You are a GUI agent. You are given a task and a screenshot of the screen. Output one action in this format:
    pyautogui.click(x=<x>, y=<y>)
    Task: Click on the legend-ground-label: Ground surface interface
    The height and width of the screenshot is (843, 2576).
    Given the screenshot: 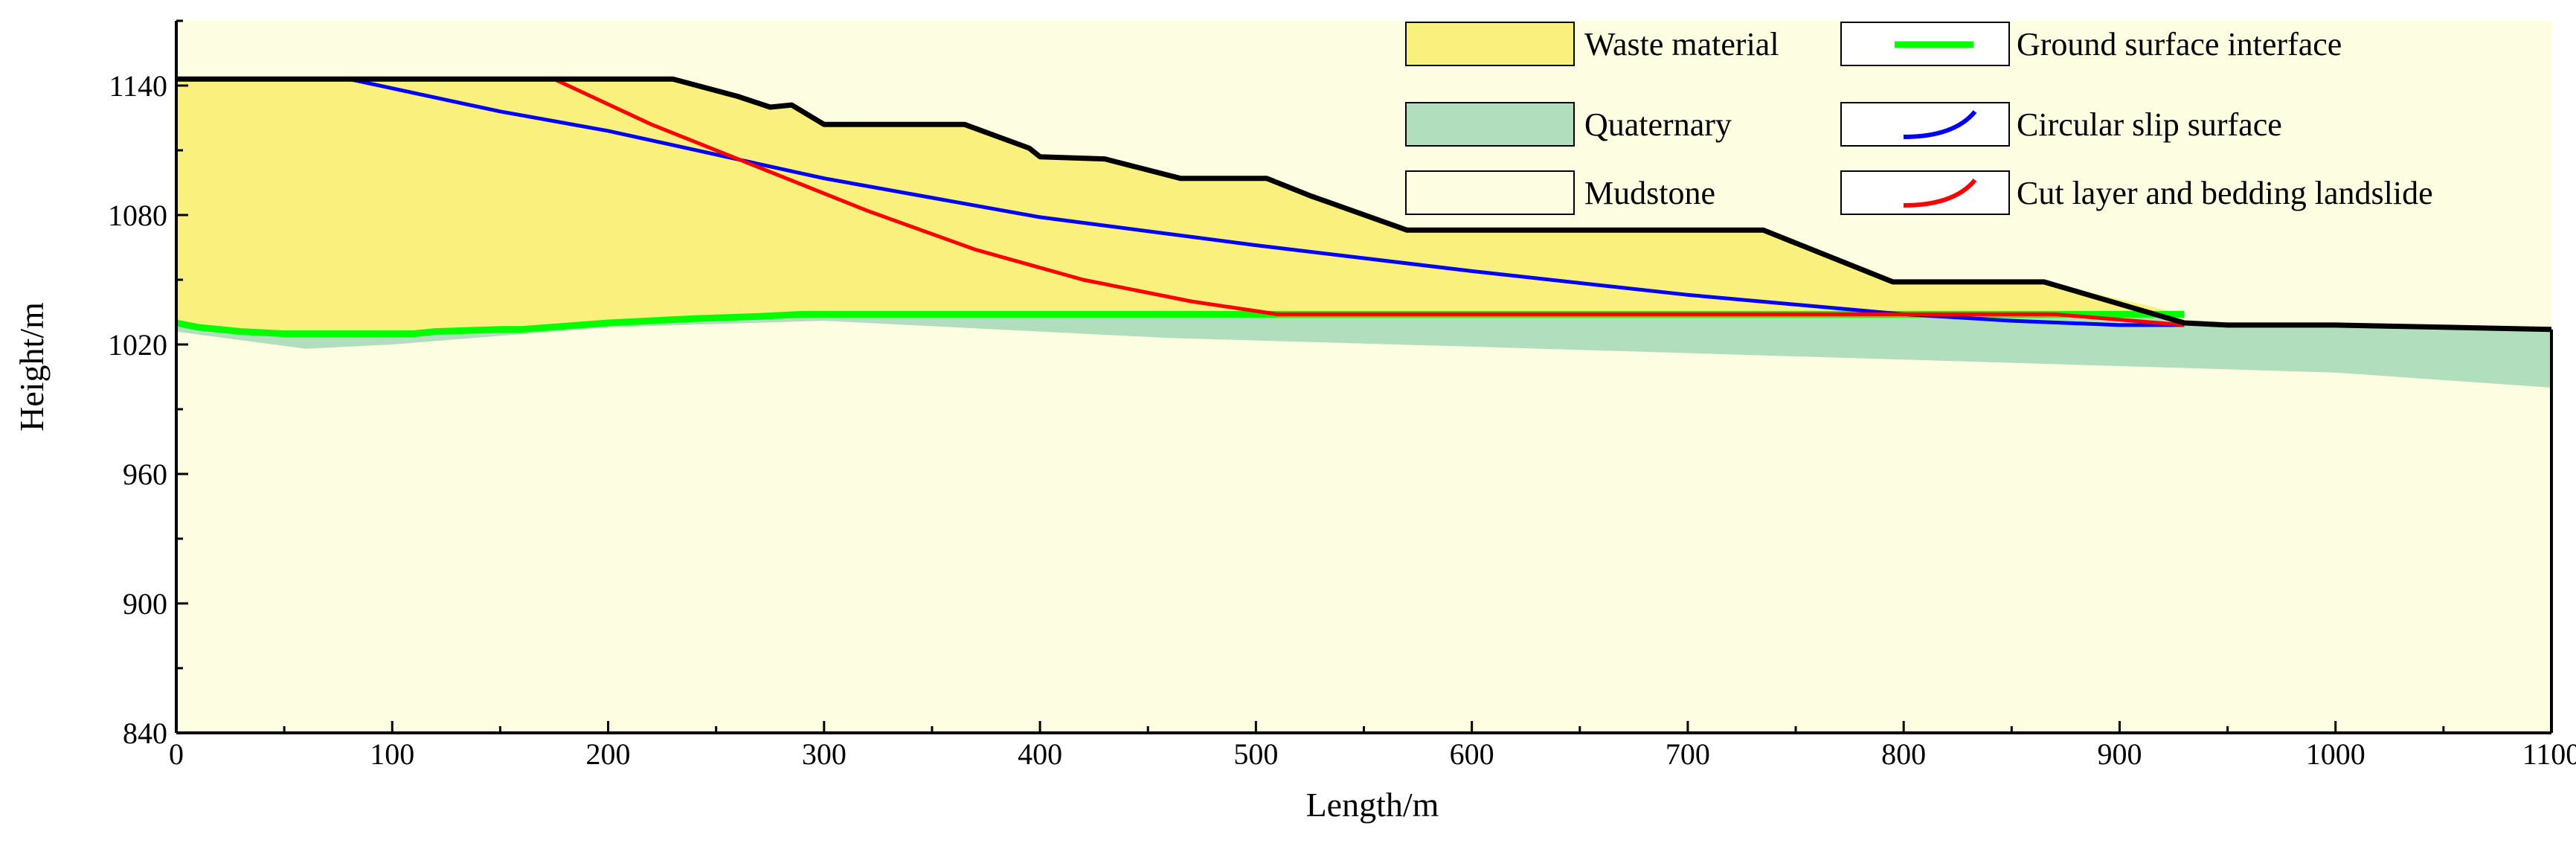 What is the action you would take?
    pyautogui.click(x=2179, y=44)
    